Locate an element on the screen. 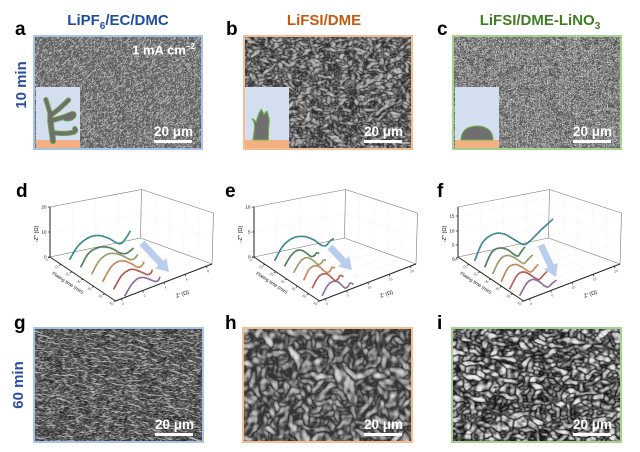 The width and height of the screenshot is (640, 452). svg-text: 4 is located at coordinates (165, 287).